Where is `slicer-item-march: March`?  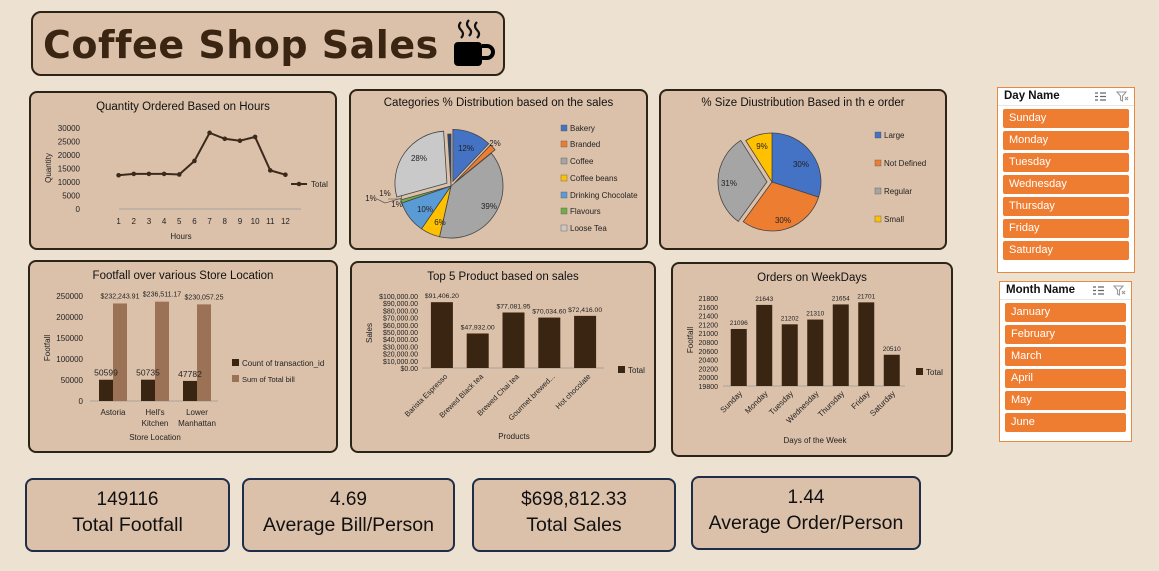
slicer-item-march: March is located at coordinates (1065, 356).